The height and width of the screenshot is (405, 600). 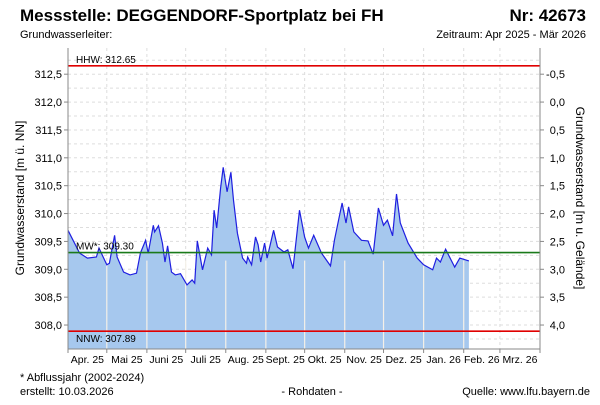 What do you see at coordinates (325, 360) in the screenshot?
I see `x-tick-label: Okt. 25` at bounding box center [325, 360].